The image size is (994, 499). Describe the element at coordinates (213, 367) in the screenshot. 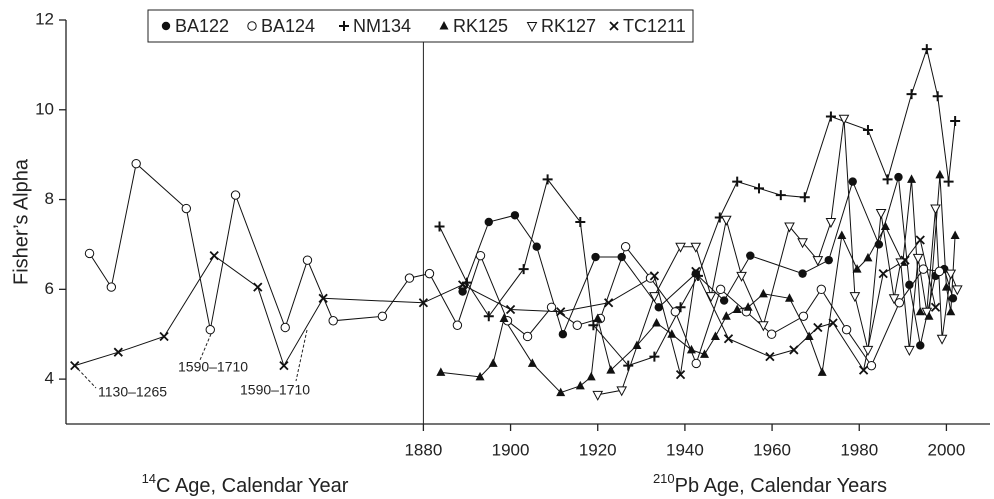

I see `annotation: 1590–1710` at that location.